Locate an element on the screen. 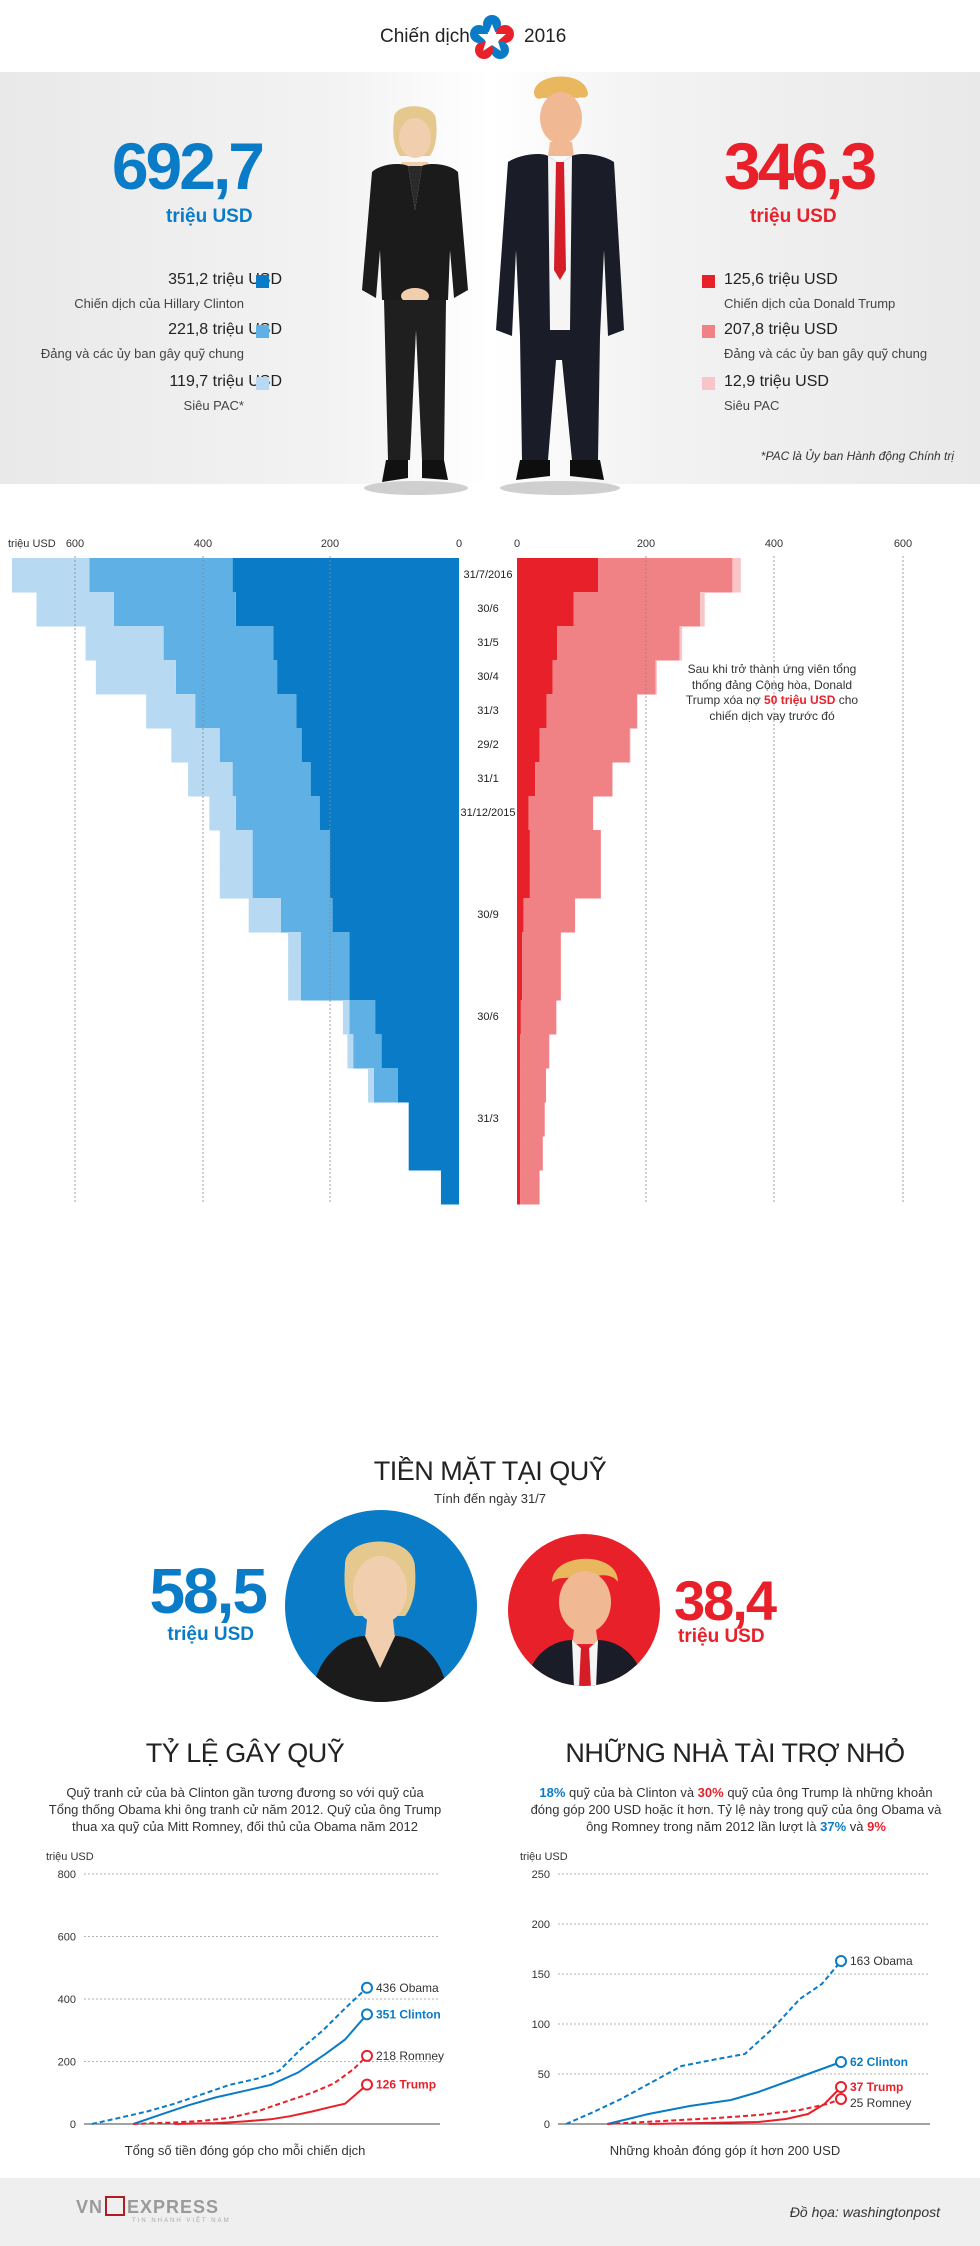  header: Chiến dịch 2016 is located at coordinates (490, 36).